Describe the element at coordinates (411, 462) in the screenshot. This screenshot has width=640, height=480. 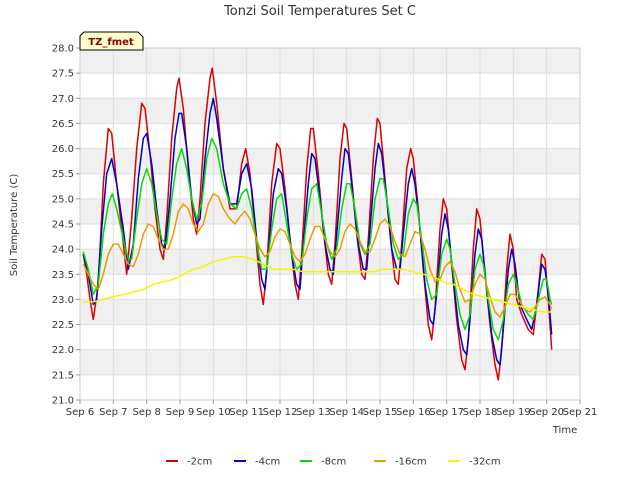
I see `legend-label: -16cm` at that location.